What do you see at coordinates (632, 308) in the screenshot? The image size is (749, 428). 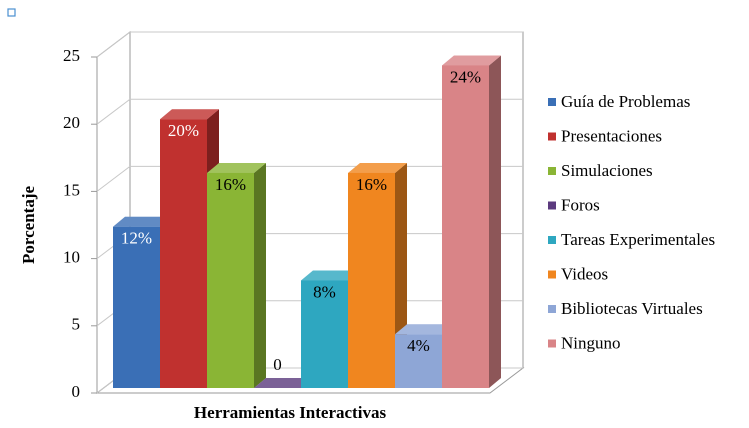 I see `legend-label: Bibliotecas Virtuales` at bounding box center [632, 308].